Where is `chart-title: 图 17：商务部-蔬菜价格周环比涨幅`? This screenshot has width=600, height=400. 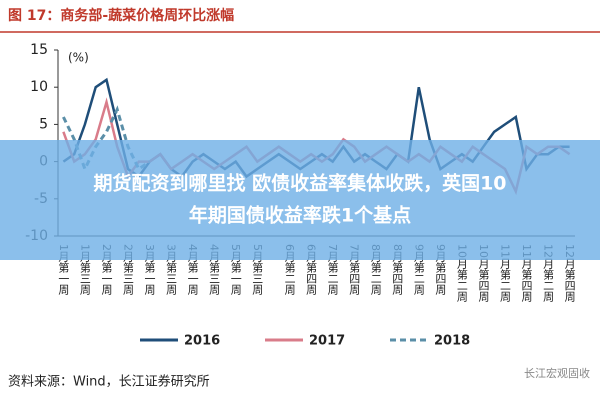 chart-title: 图 17：商务部-蔬菜价格周环比涨幅 is located at coordinates (121, 15).